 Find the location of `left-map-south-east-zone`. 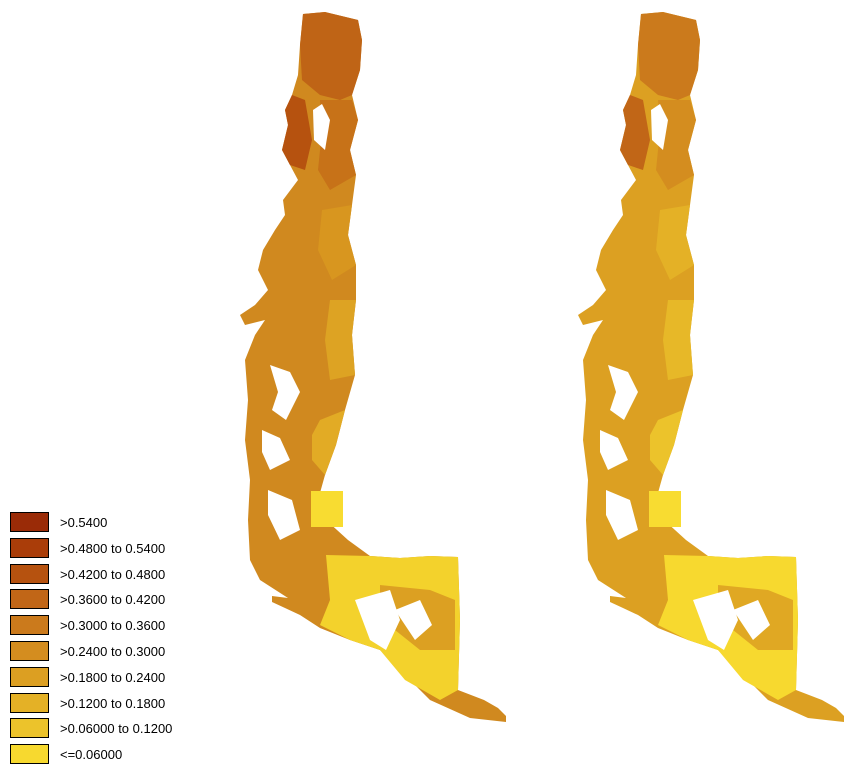

left-map-south-east-zone is located at coordinates (328, 442).